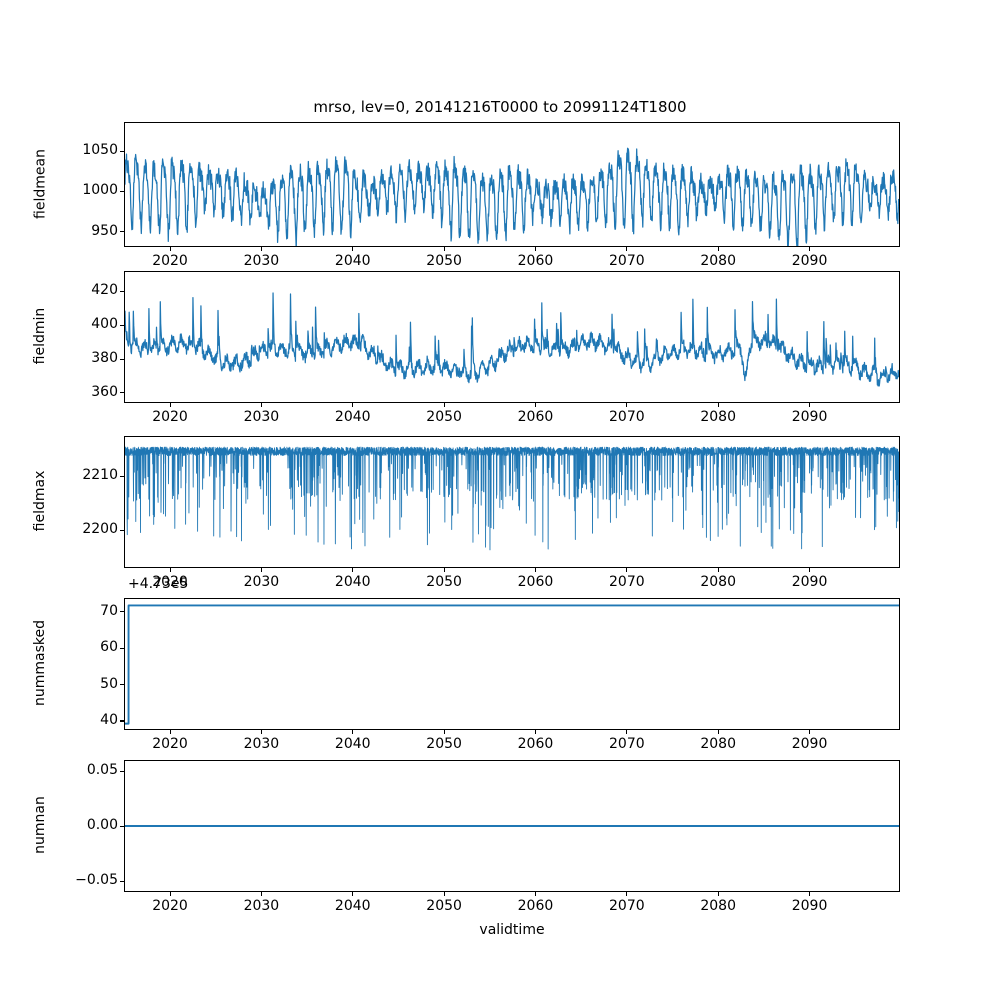 This screenshot has height=1000, width=1000. What do you see at coordinates (109, 683) in the screenshot?
I see `y-tick-label: 50` at bounding box center [109, 683].